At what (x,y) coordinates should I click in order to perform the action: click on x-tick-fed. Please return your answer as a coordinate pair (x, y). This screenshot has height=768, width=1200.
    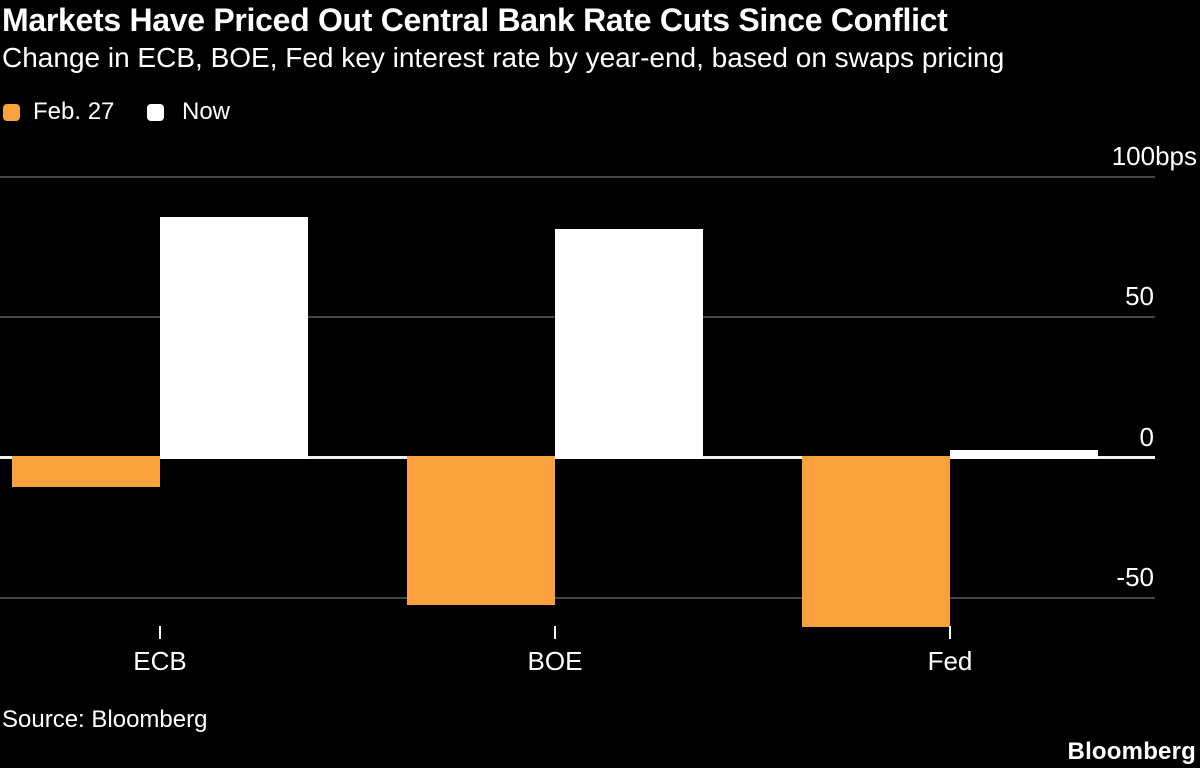
    Looking at the image, I should click on (950, 632).